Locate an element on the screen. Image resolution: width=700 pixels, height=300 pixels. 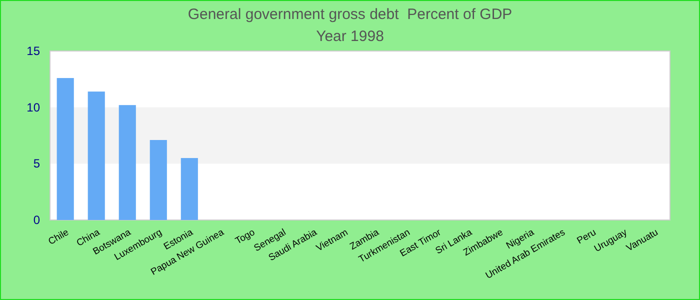
chart-title: General government gross debt Percent of GDP is located at coordinates (350, 14).